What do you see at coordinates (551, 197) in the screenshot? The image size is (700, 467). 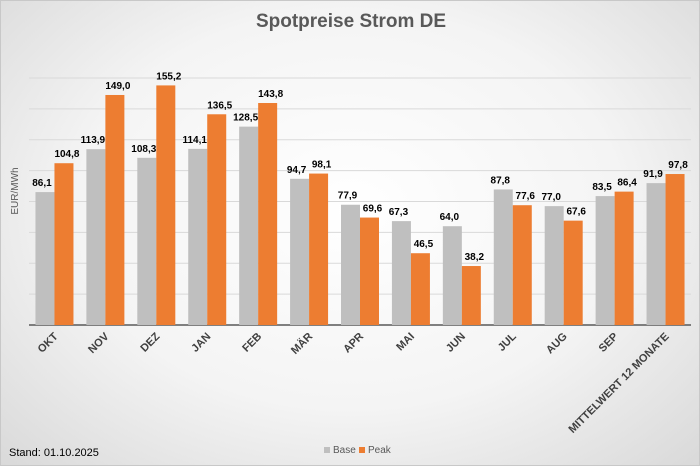 I see `data-label: 77,0` at bounding box center [551, 197].